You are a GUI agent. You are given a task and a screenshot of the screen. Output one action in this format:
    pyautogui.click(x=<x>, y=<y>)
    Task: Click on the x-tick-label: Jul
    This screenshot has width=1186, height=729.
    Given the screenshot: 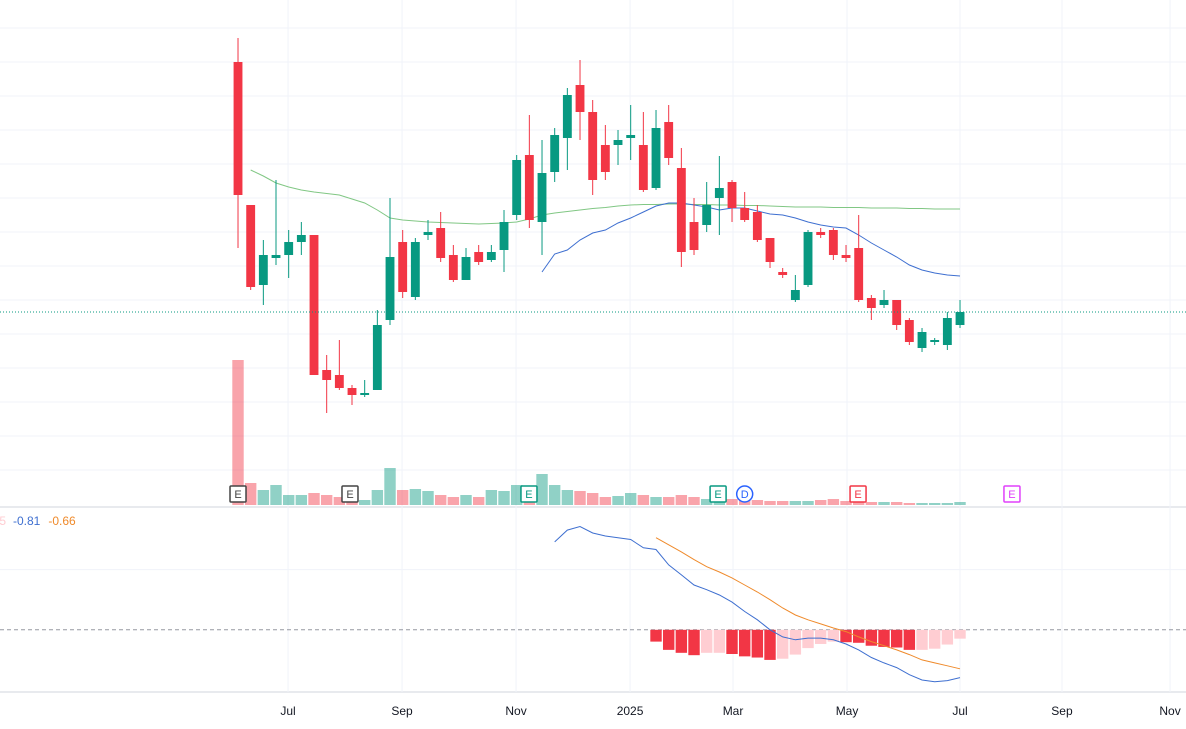 What is the action you would take?
    pyautogui.click(x=959, y=711)
    